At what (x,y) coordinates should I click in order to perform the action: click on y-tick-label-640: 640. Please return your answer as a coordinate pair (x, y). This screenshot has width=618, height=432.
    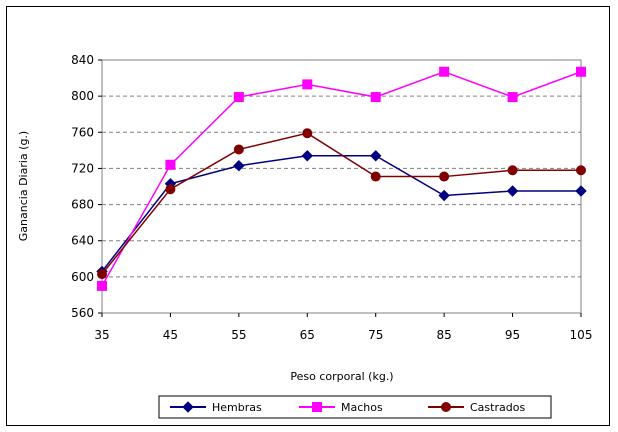
    Looking at the image, I should click on (82, 241).